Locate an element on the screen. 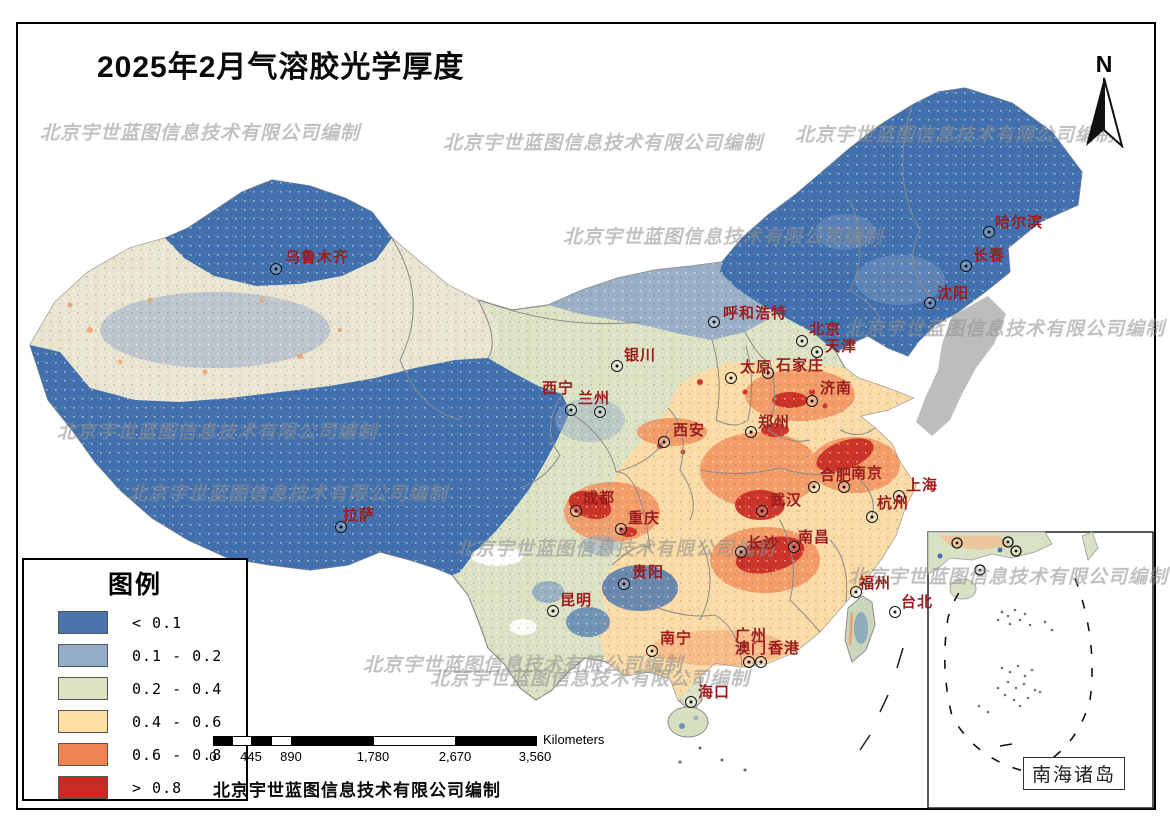 Image resolution: width=1170 pixels, height=827 pixels. city-label: 西安 is located at coordinates (689, 430).